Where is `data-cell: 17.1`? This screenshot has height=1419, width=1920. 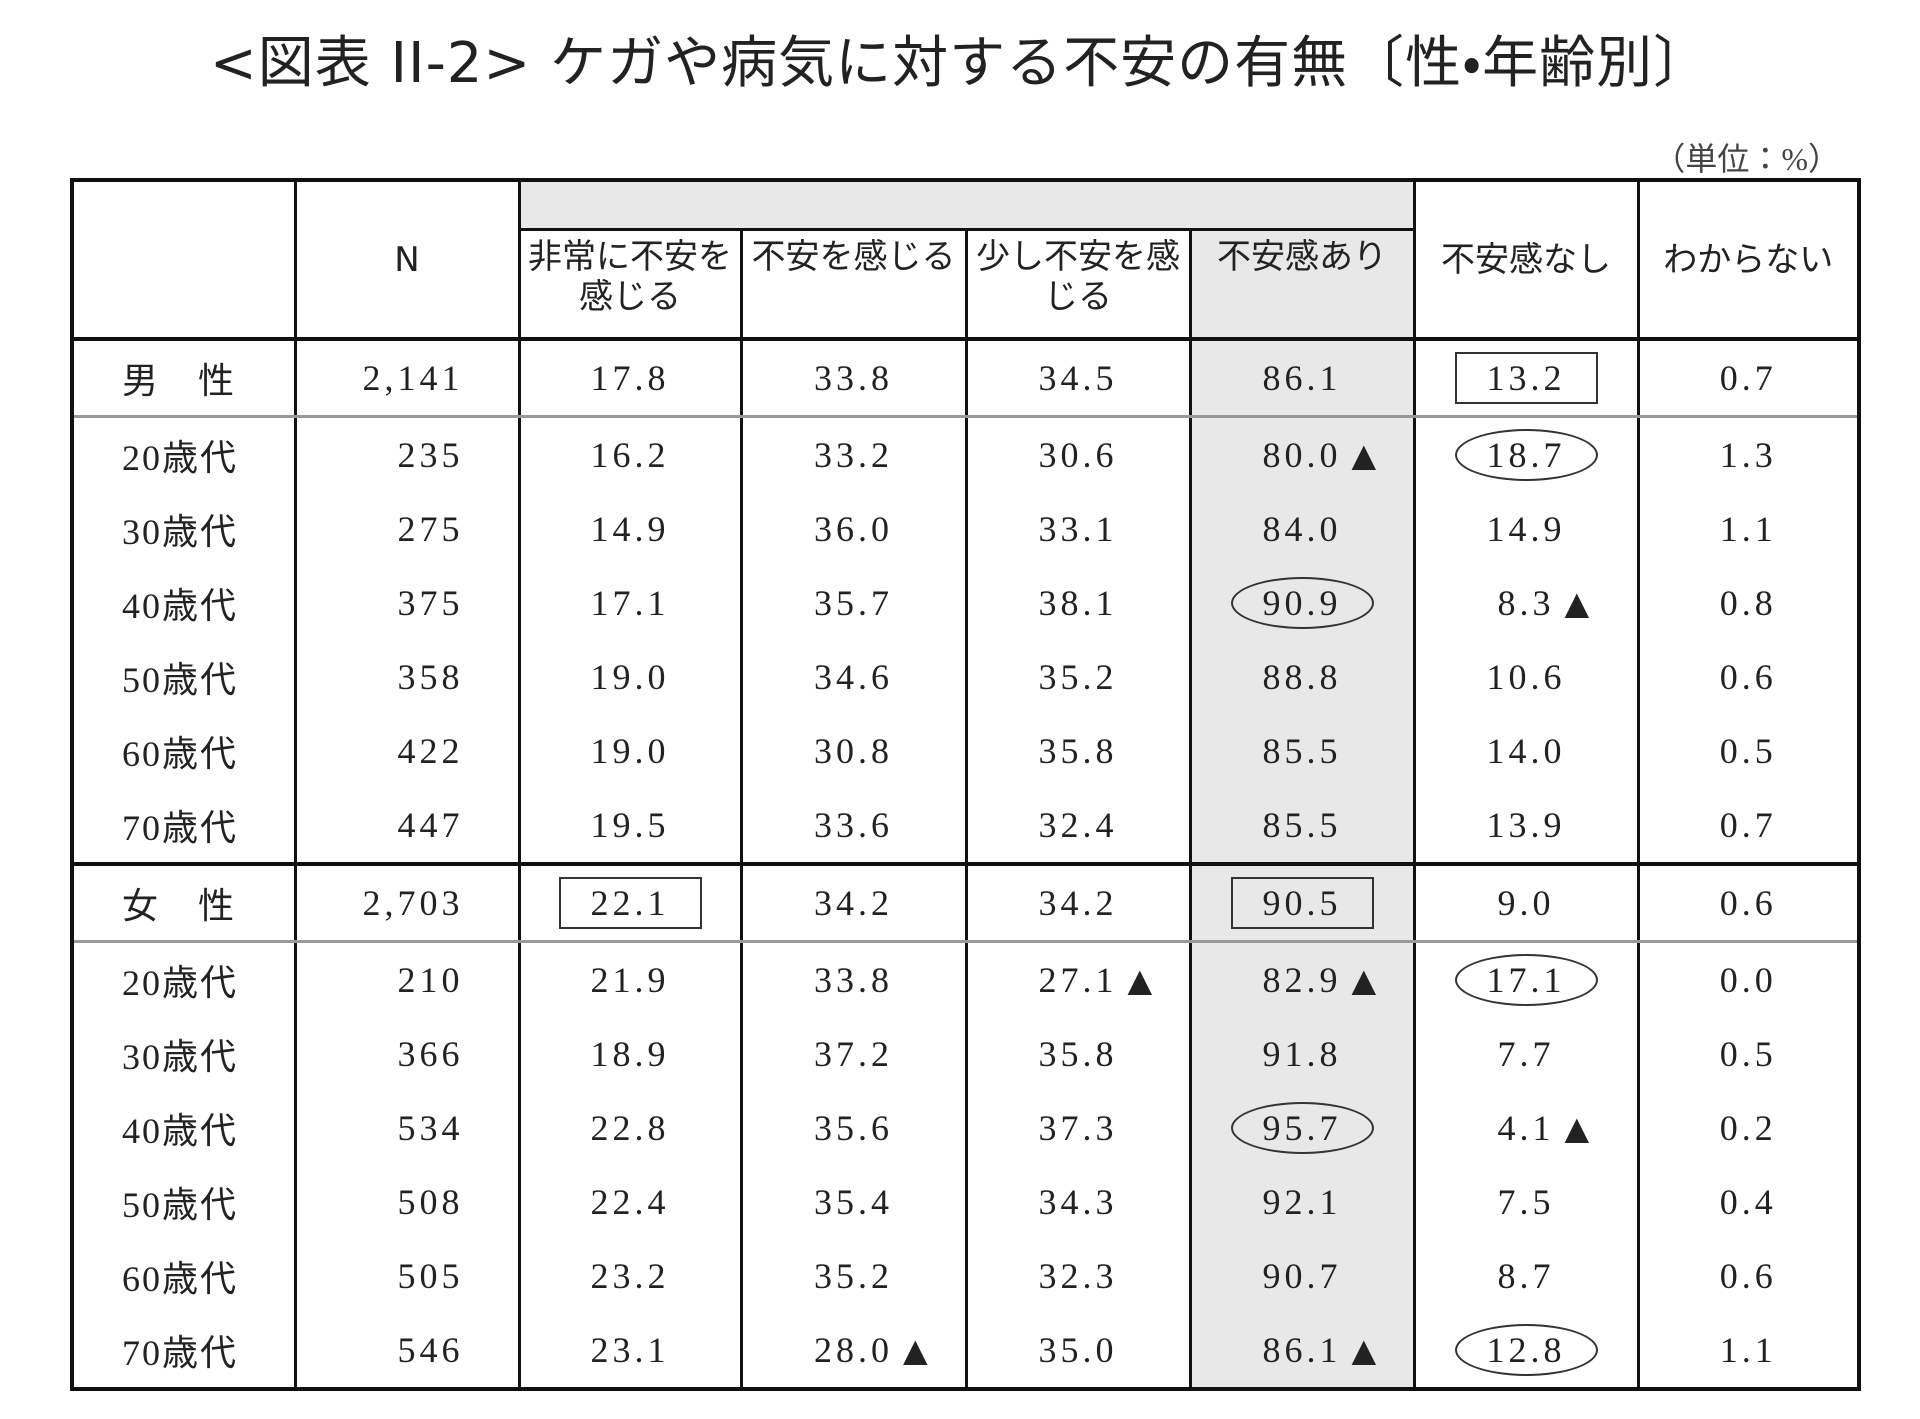 data-cell: 17.1 is located at coordinates (630, 603).